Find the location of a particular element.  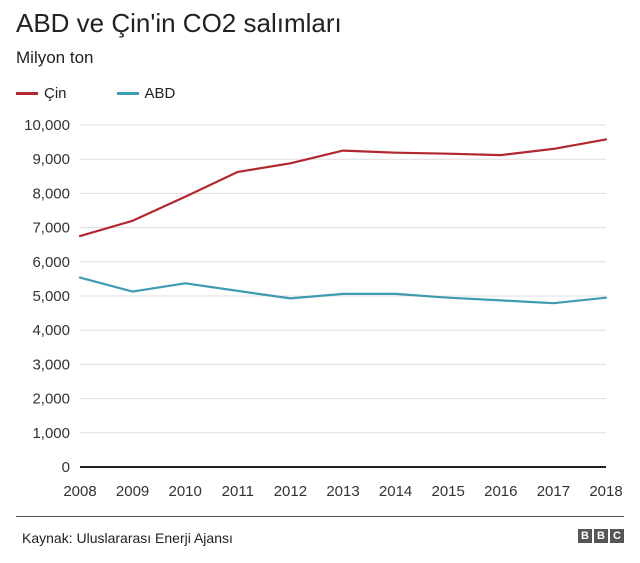

x-tick-label: 2013 is located at coordinates (342, 491).